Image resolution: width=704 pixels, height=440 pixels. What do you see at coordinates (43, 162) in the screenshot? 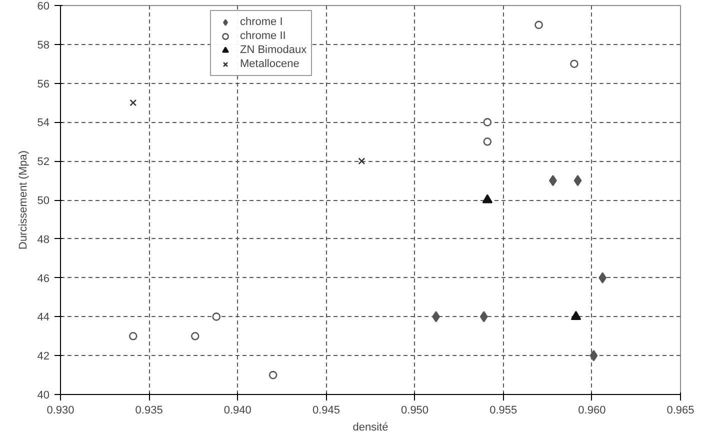
I see `y-tick-label: 52` at bounding box center [43, 162].